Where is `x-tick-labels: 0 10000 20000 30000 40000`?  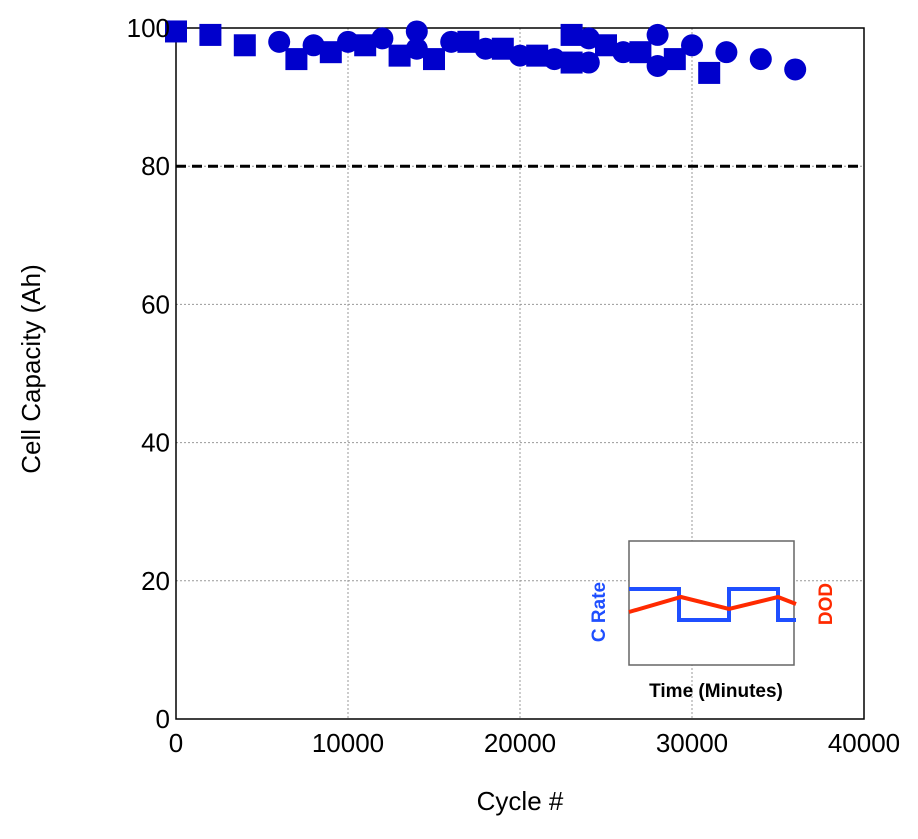 x-tick-labels: 0 10000 20000 30000 40000 is located at coordinates (534, 743).